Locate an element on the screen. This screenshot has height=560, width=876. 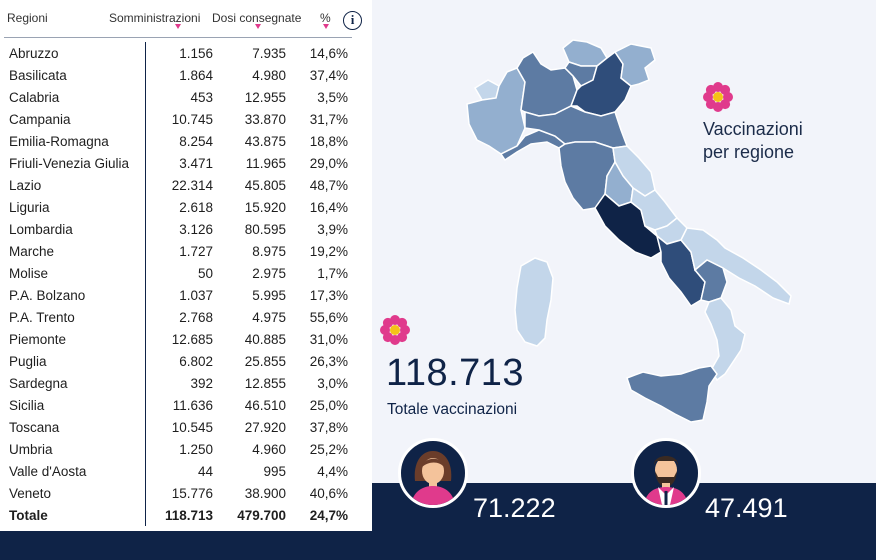
cell-percent: 31,7% is located at coordinates (328, 119).